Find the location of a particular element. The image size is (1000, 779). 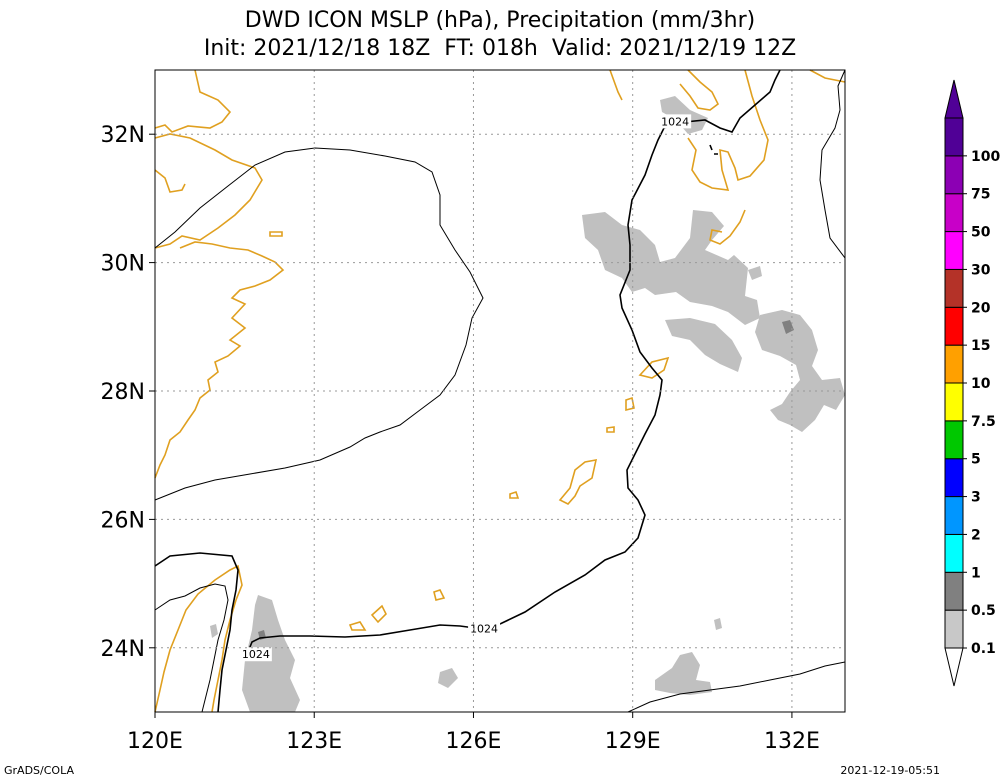

colorbar-label: 0.1 is located at coordinates (983, 649).